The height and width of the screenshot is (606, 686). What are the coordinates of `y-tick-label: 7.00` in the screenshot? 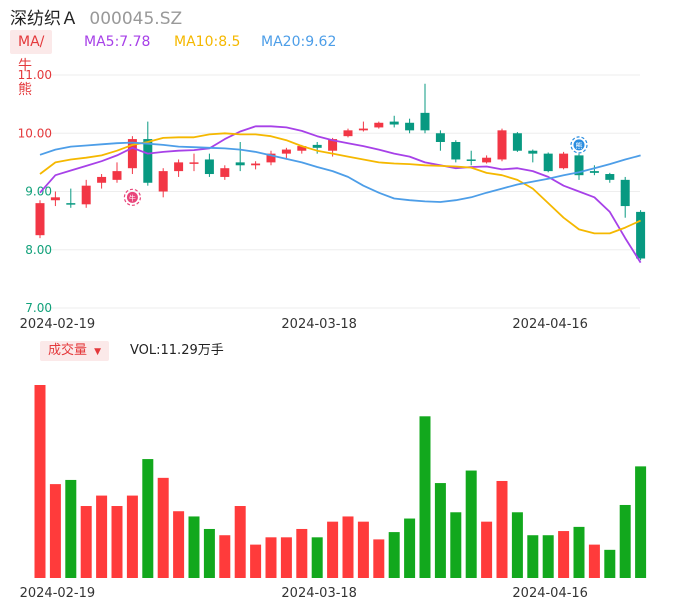 It's located at (38, 308).